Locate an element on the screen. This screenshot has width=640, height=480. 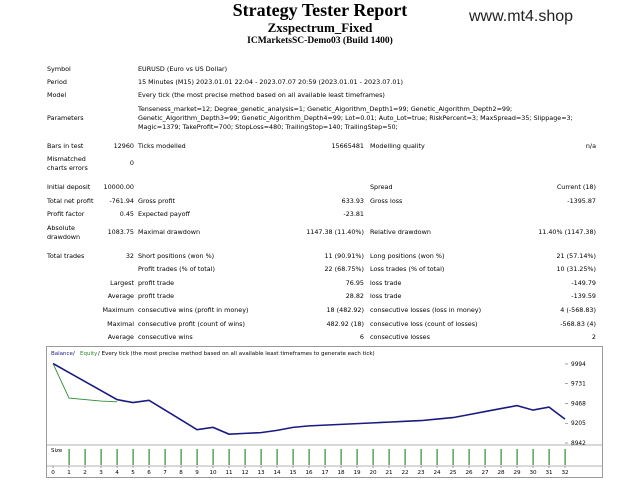
y-tick-label: 9994 is located at coordinates (578, 365).